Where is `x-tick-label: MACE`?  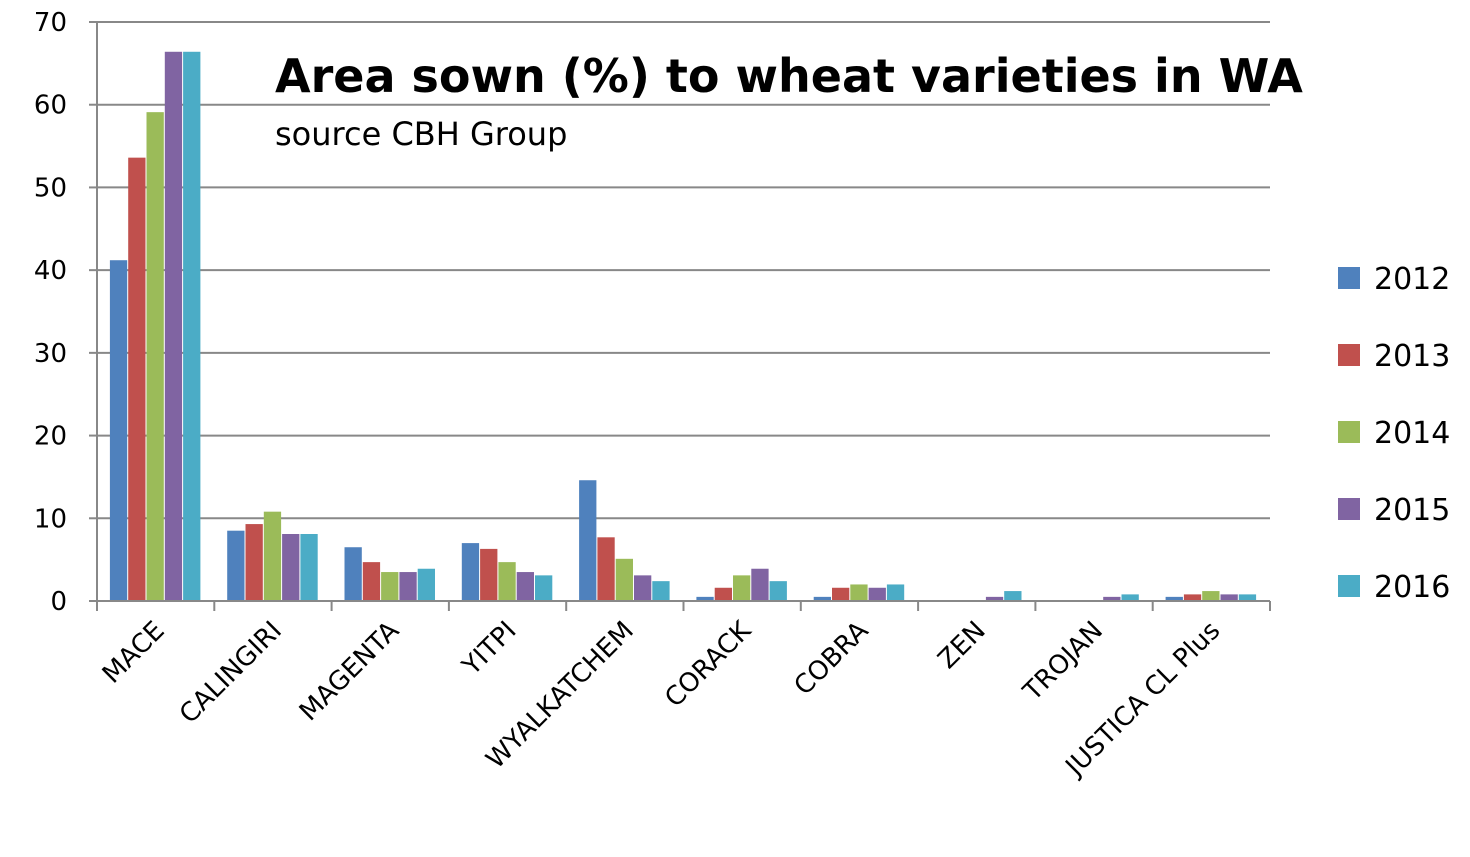 x-tick-label: MACE is located at coordinates (134, 653).